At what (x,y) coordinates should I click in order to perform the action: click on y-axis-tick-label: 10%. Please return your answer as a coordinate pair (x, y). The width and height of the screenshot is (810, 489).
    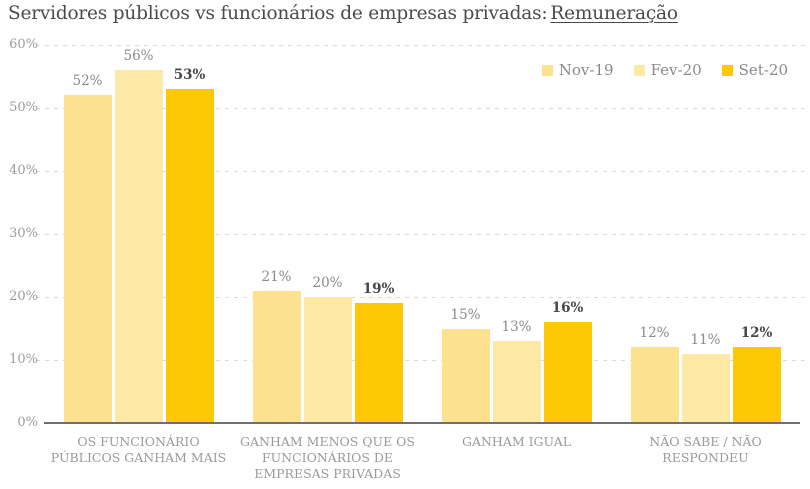
    Looking at the image, I should click on (23, 359).